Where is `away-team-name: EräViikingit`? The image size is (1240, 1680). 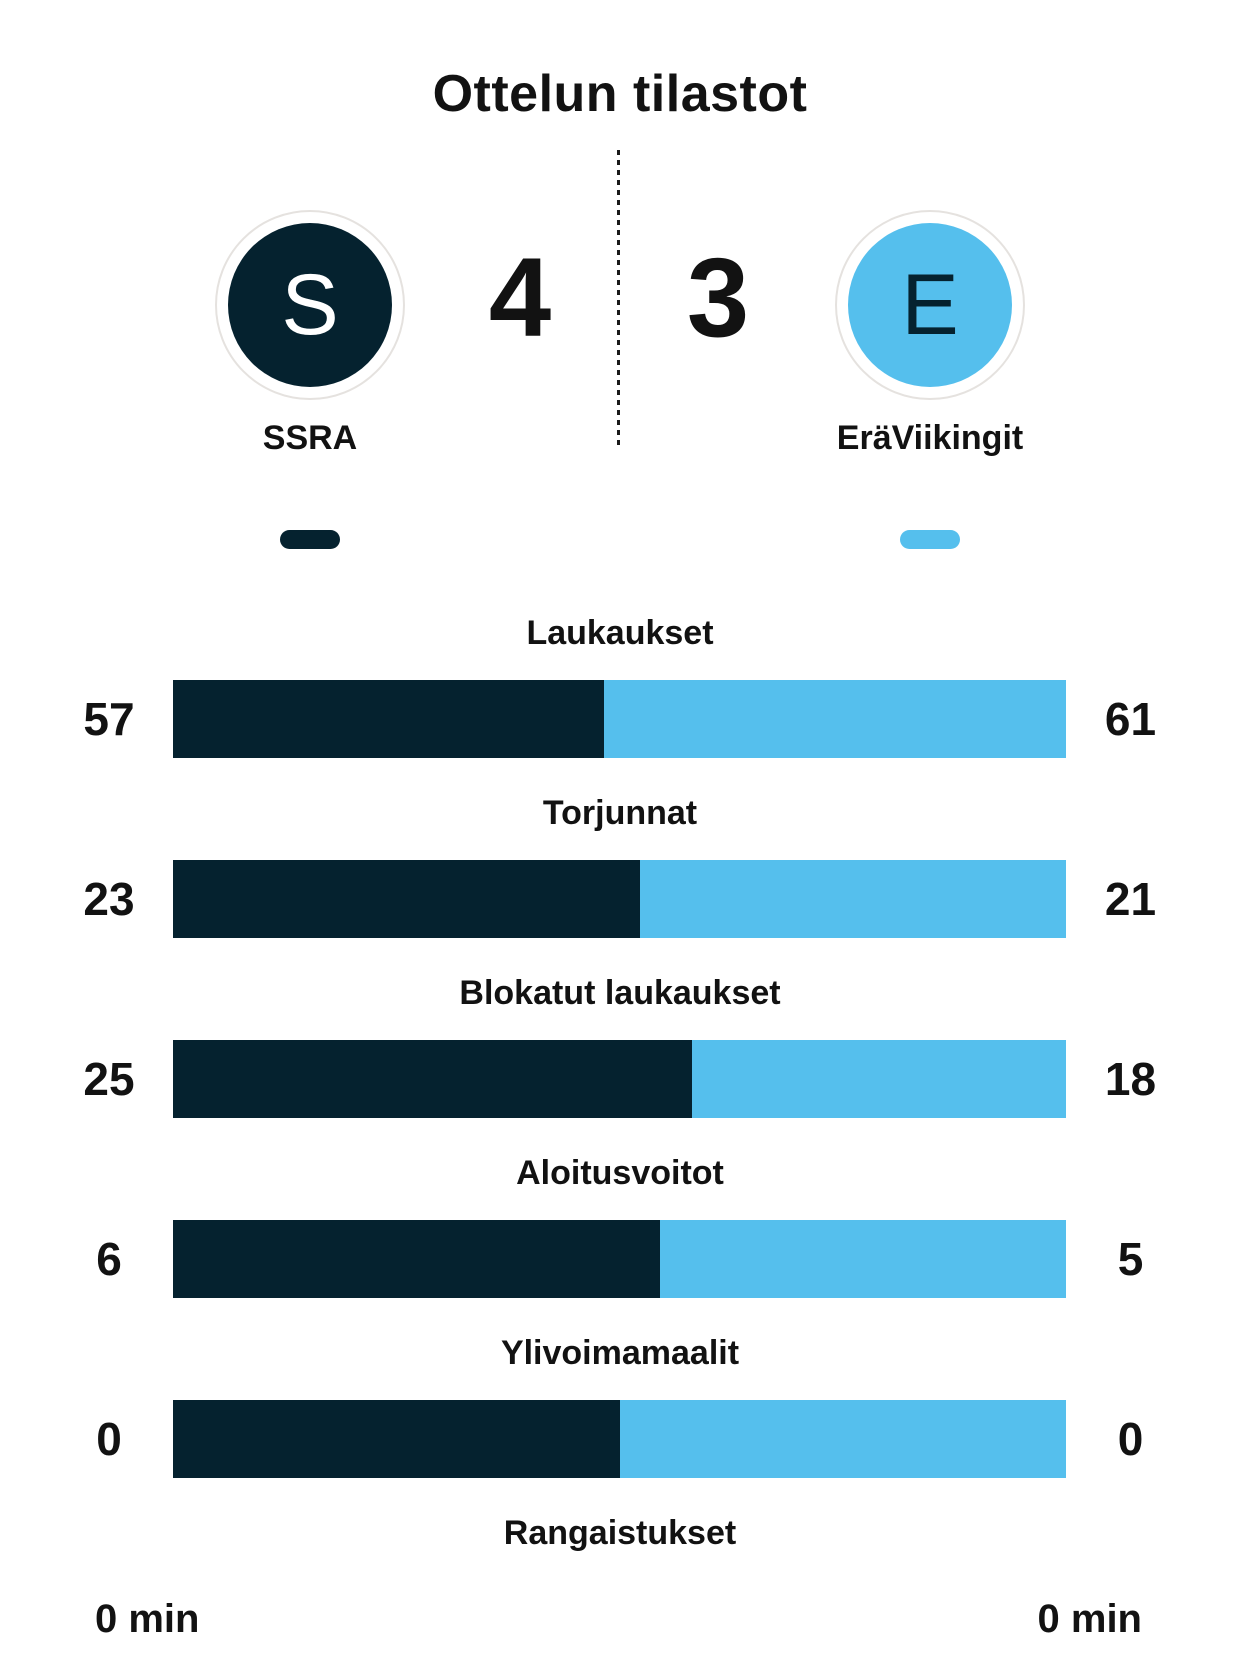
away-team-name: EräViikingit is located at coordinates (930, 438).